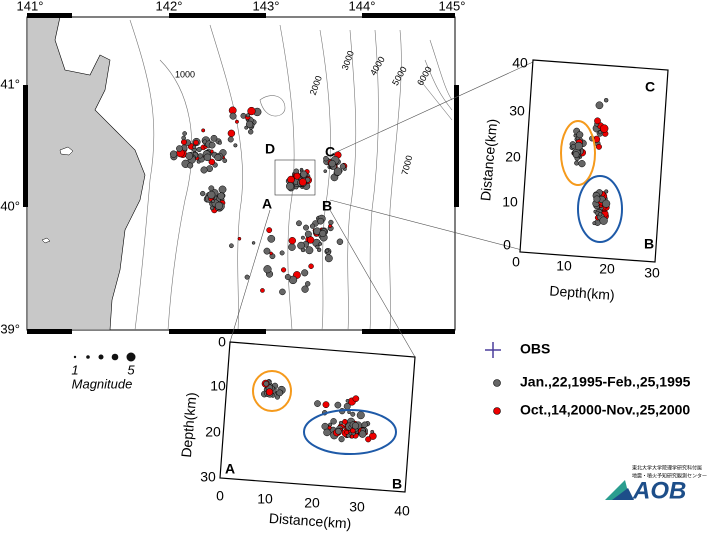 The width and height of the screenshot is (725, 554). I want to click on logo-org: 東北大学大学院理学研究科付属, so click(667, 467).